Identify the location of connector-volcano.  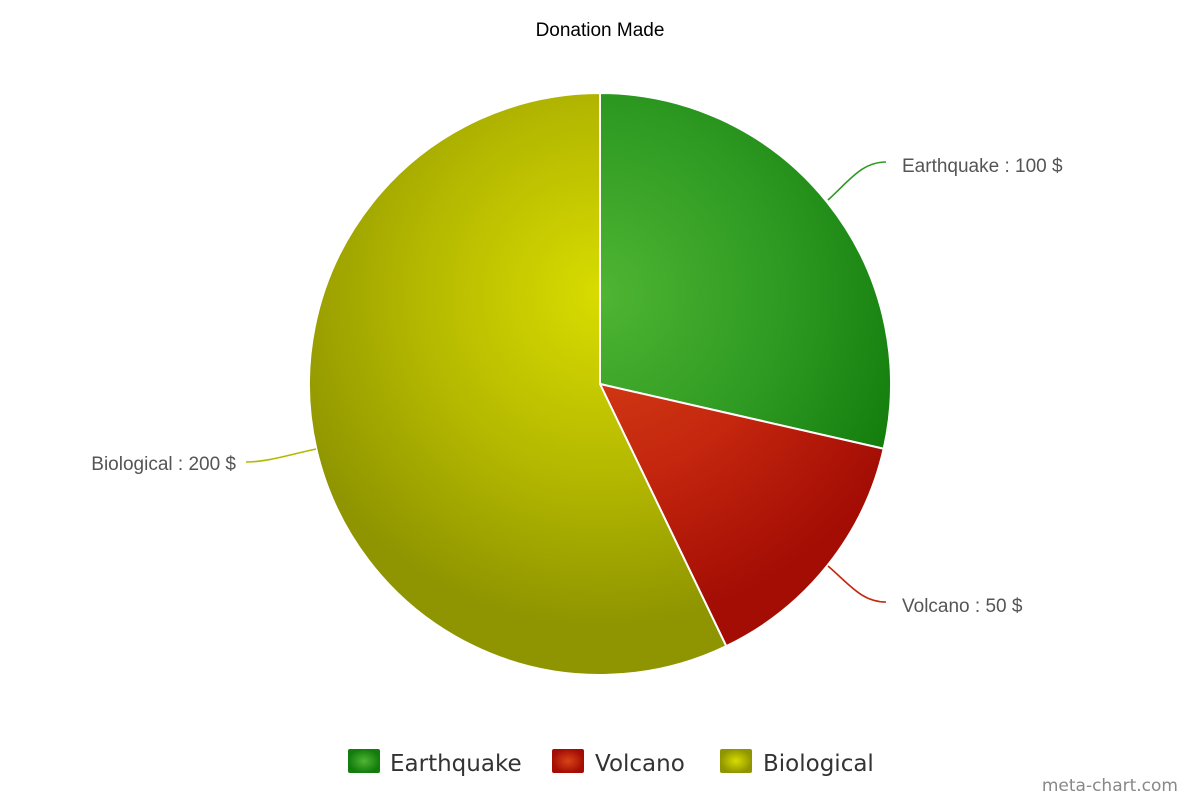
(857, 584).